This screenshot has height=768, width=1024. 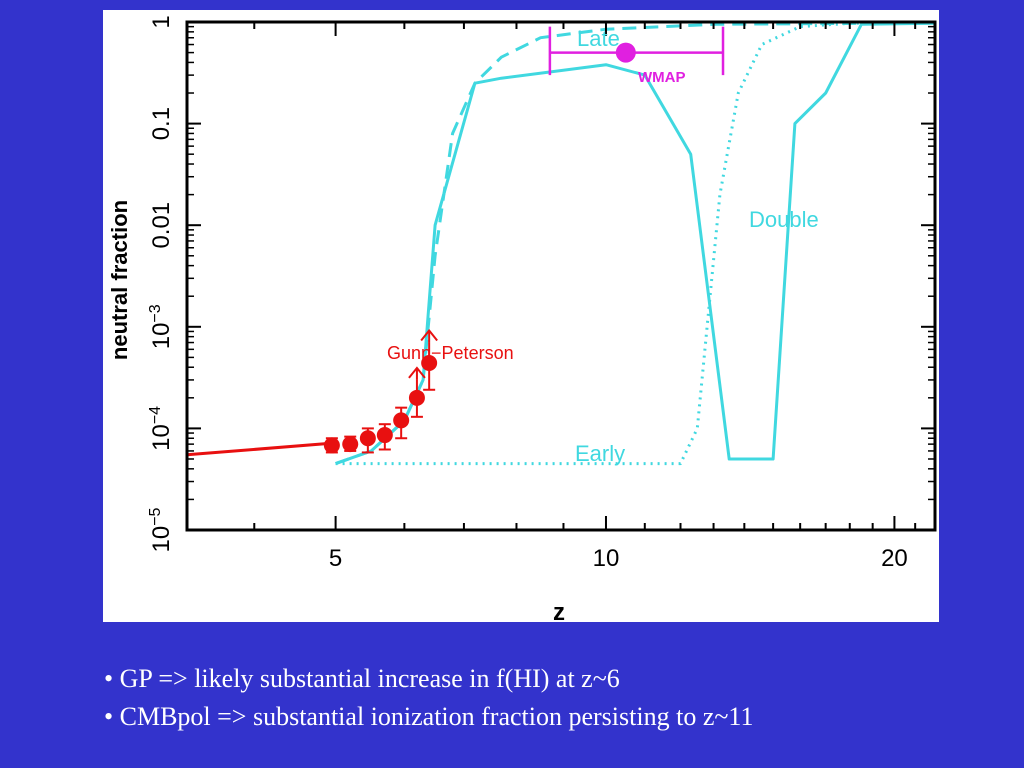 I want to click on gunn-peterson-points, so click(x=380, y=391).